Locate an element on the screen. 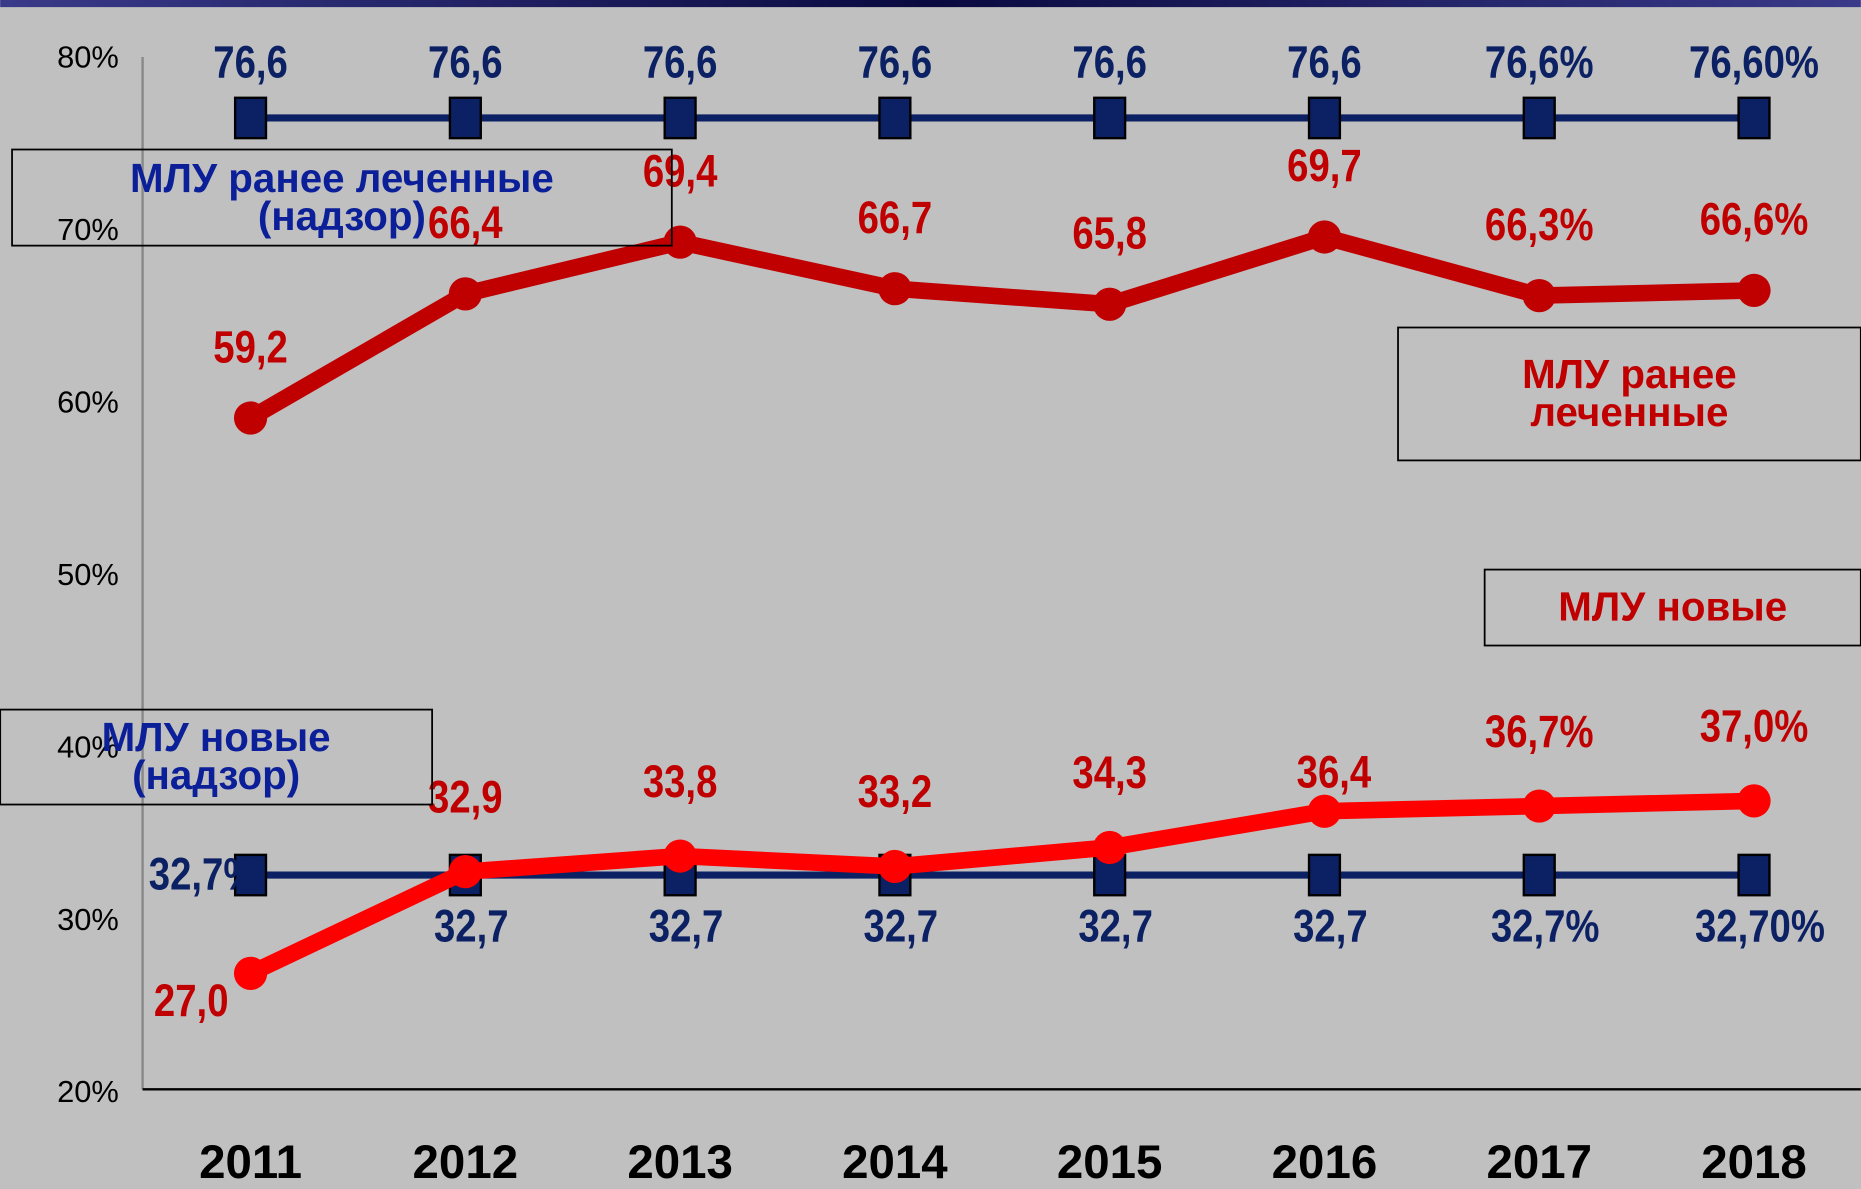  top-bar is located at coordinates (930, 4).